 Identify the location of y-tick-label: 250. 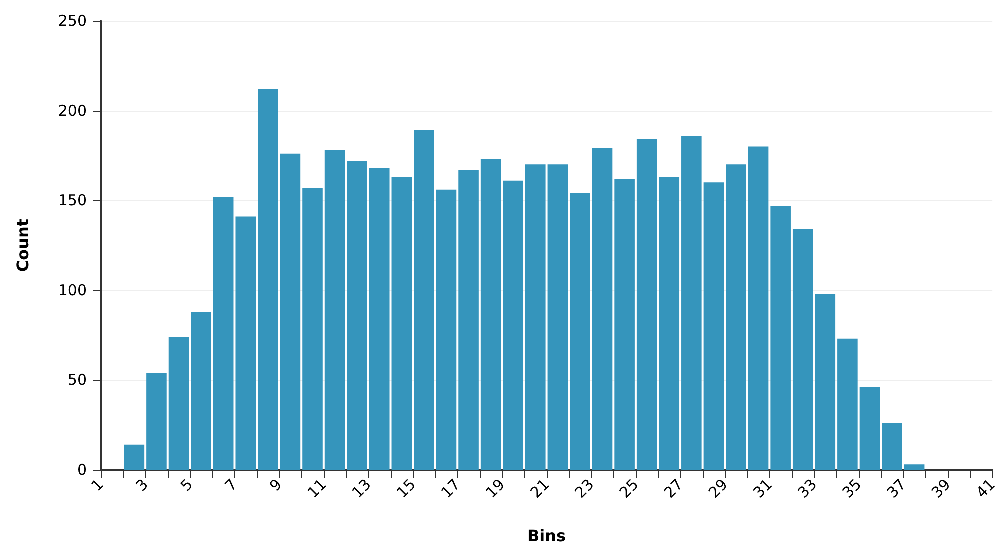
(72, 21).